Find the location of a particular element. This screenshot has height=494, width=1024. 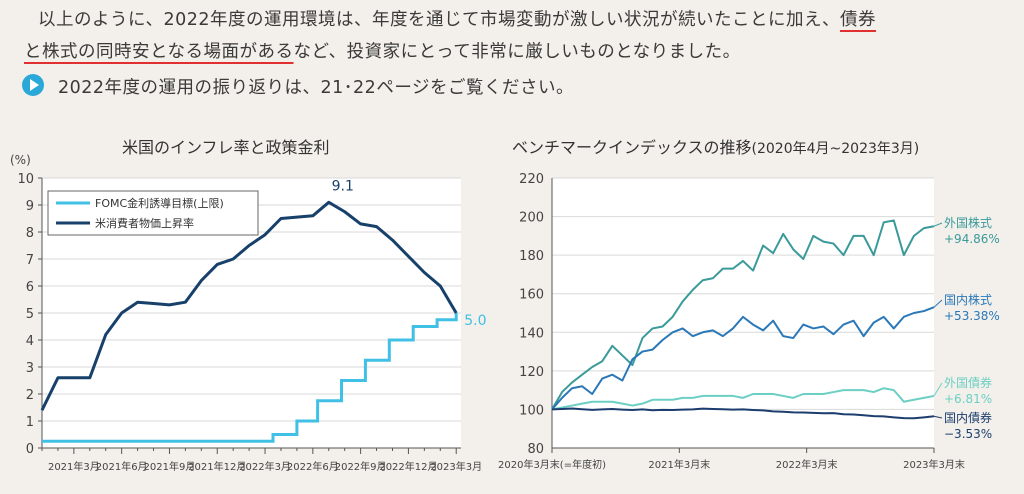

y-tick-label: 160 is located at coordinates (531, 295).